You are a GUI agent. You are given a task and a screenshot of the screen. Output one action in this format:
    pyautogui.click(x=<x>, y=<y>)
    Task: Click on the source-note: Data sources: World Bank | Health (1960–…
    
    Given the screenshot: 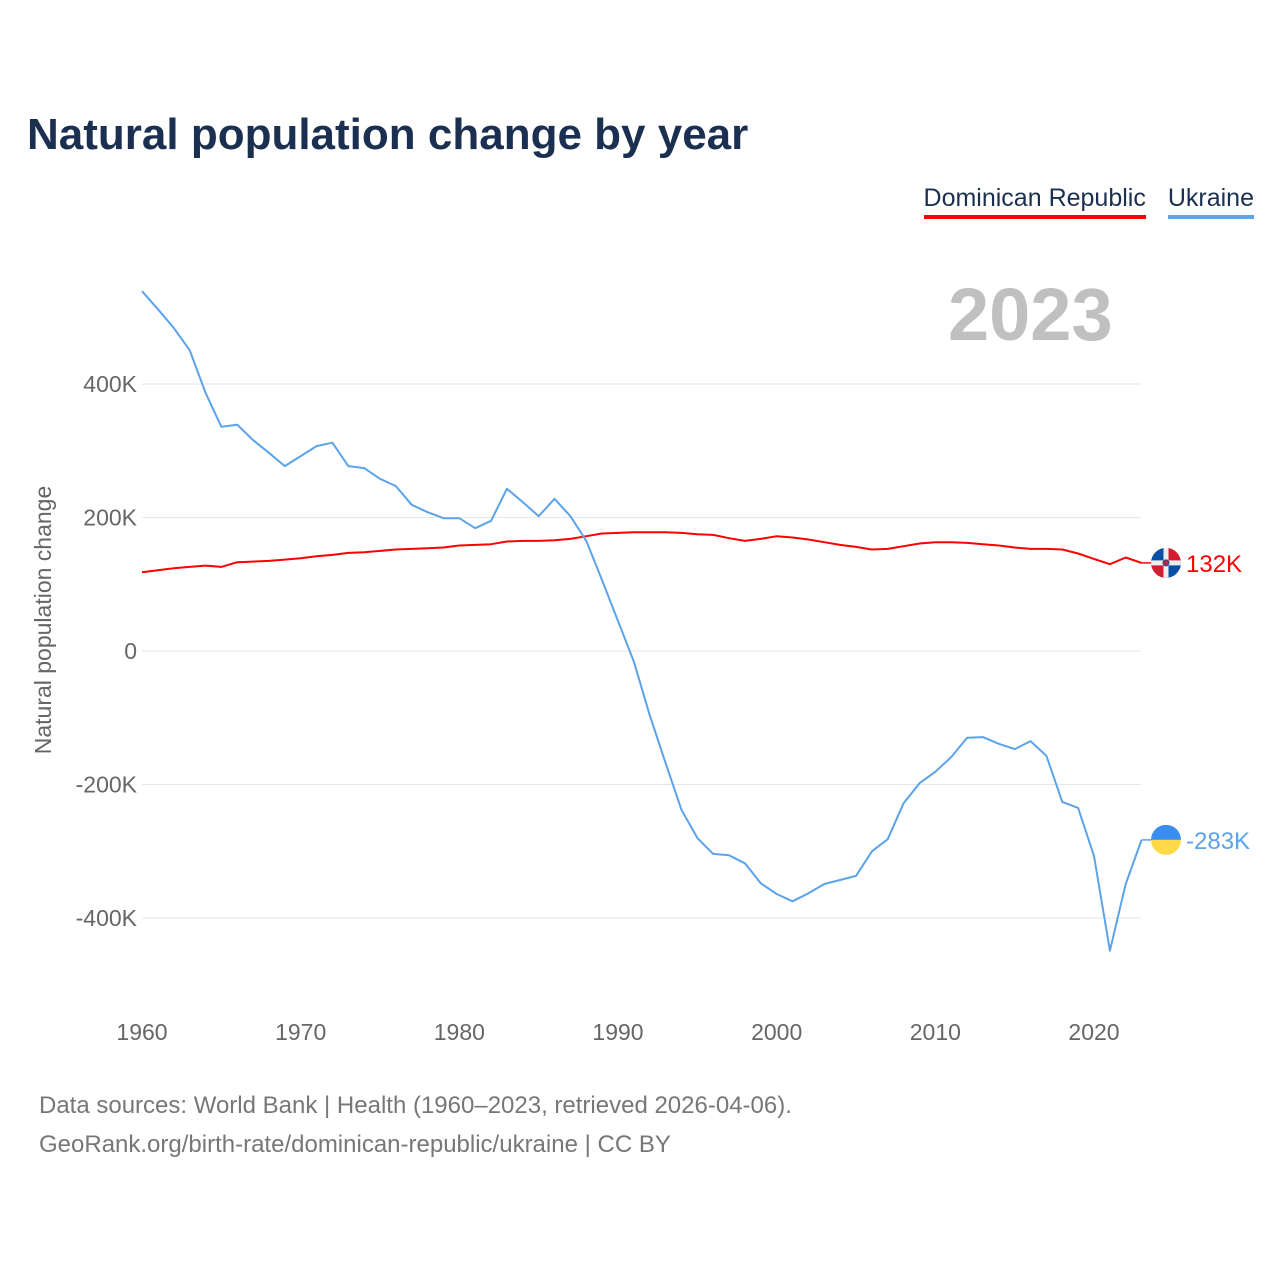 What is the action you would take?
    pyautogui.click(x=415, y=1105)
    